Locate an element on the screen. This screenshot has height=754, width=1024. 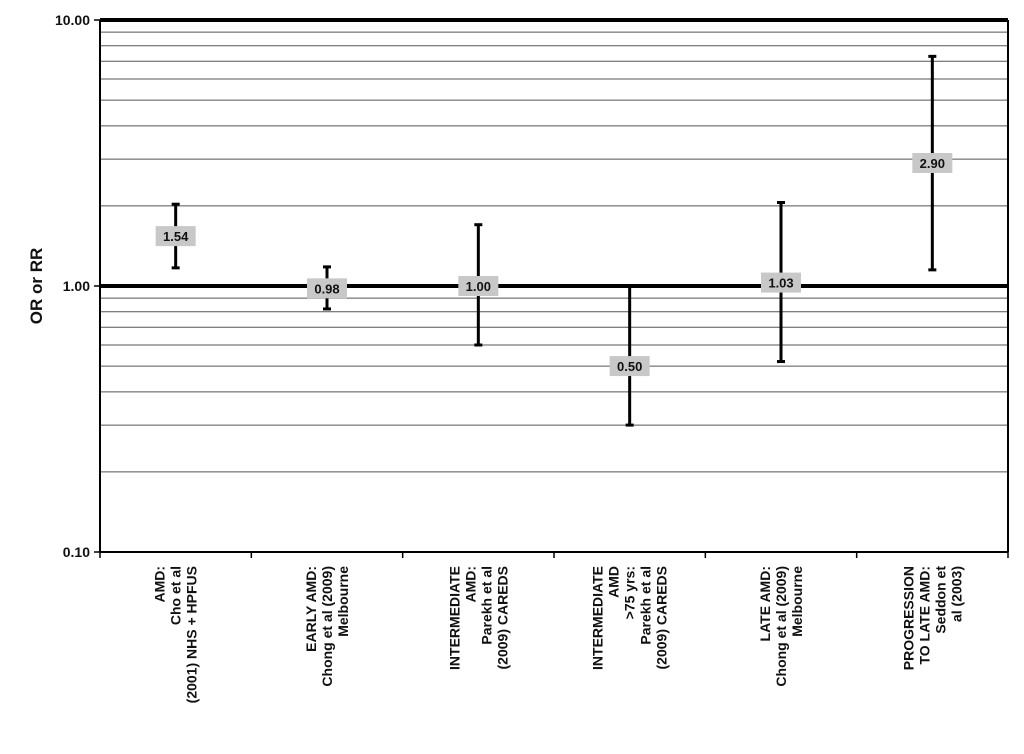
category-label-line: Seddon et is located at coordinates (940, 600).